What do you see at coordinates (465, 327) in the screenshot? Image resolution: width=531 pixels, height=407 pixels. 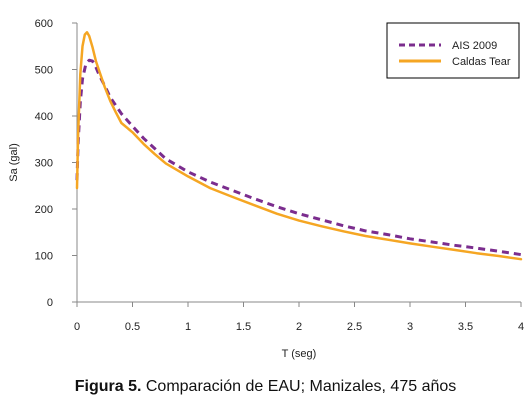 I see `x-tick-label: 3.5` at bounding box center [465, 327].